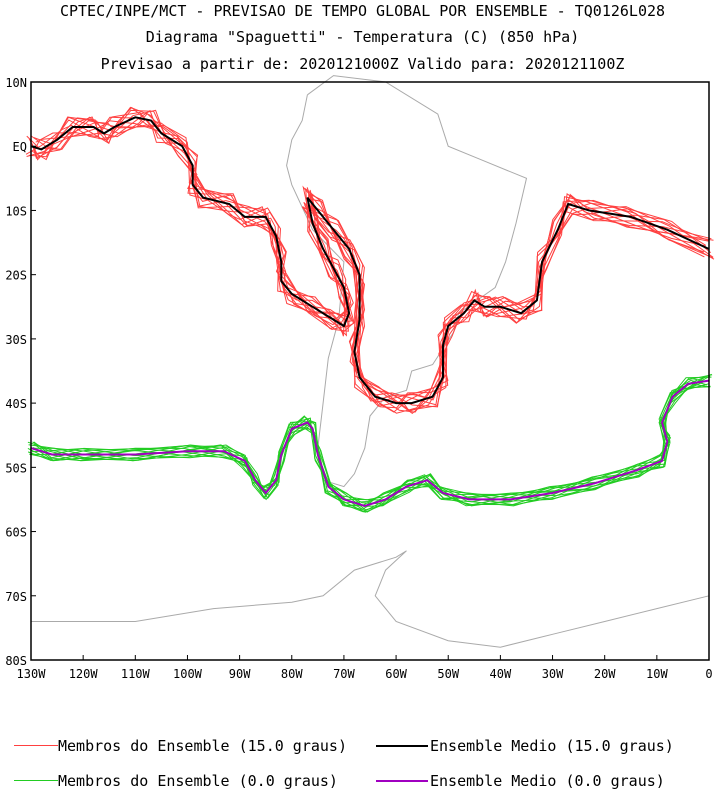 Image resolution: width=725 pixels, height=792 pixels. Describe the element at coordinates (547, 781) in the screenshot. I see `legend-label-mean-0: Ensemble Medio (0.0 graus)` at that location.